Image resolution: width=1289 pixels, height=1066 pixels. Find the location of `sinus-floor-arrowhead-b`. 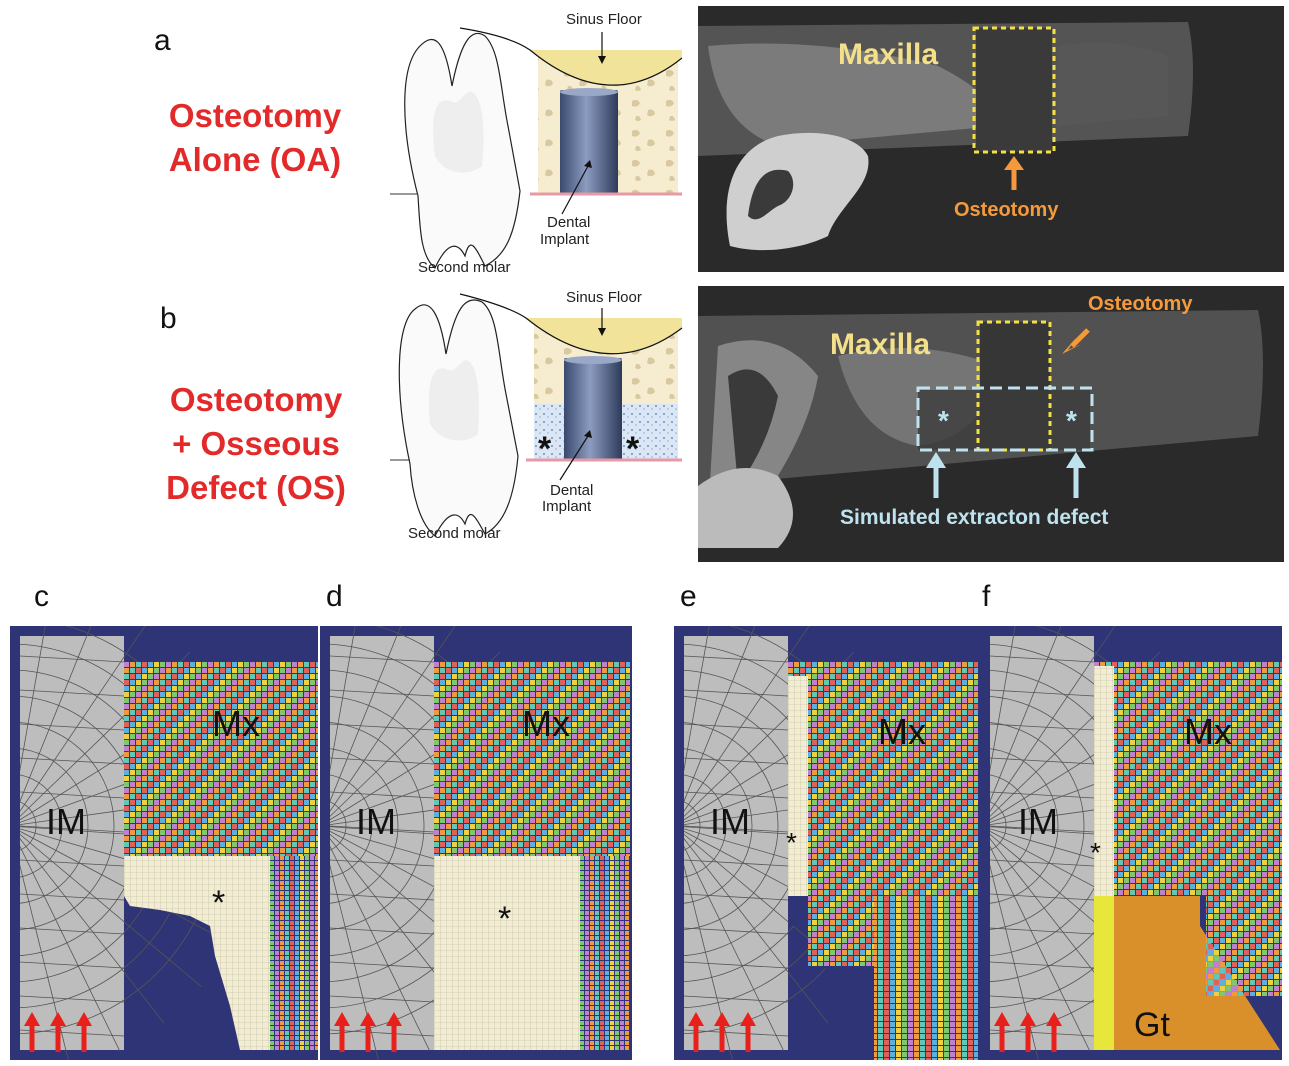

sinus-floor-arrowhead-b is located at coordinates (602, 332).